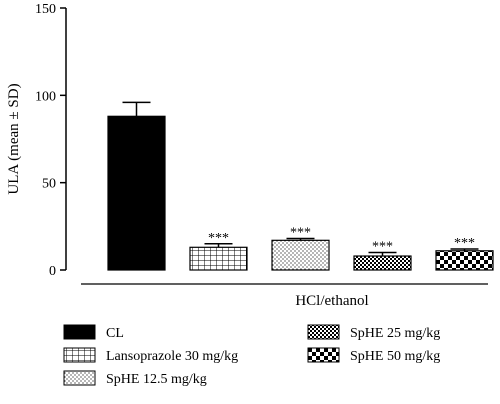 This screenshot has height=404, width=500. Describe the element at coordinates (14, 138) in the screenshot. I see `y-axis-label: ULA (mean ± SD)` at that location.